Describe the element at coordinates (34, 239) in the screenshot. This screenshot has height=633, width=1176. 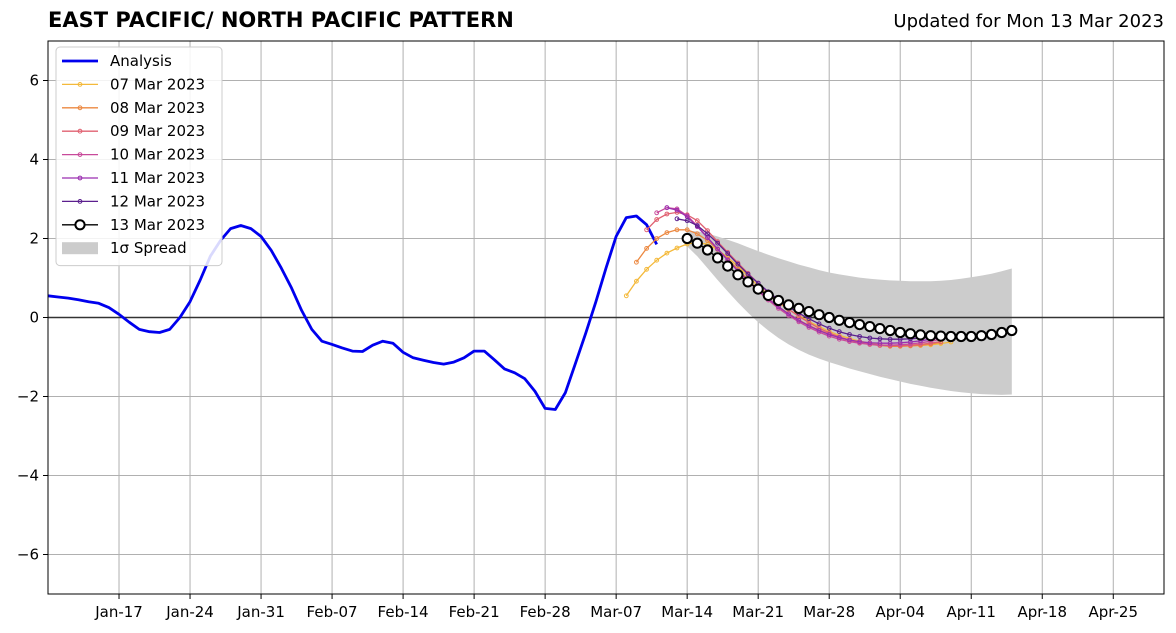
I see `y-tick-label: 2` at that location.